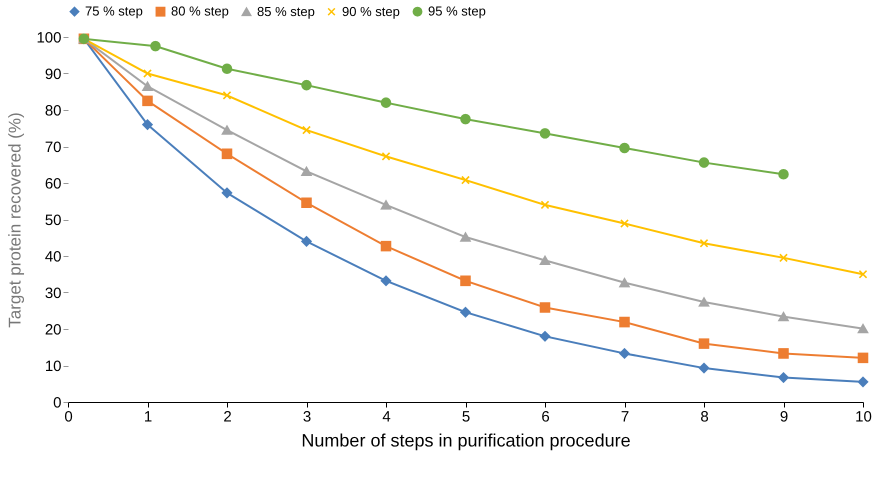 Image resolution: width=887 pixels, height=482 pixels. What do you see at coordinates (49, 38) in the screenshot?
I see `y-tick-label: 100` at bounding box center [49, 38].